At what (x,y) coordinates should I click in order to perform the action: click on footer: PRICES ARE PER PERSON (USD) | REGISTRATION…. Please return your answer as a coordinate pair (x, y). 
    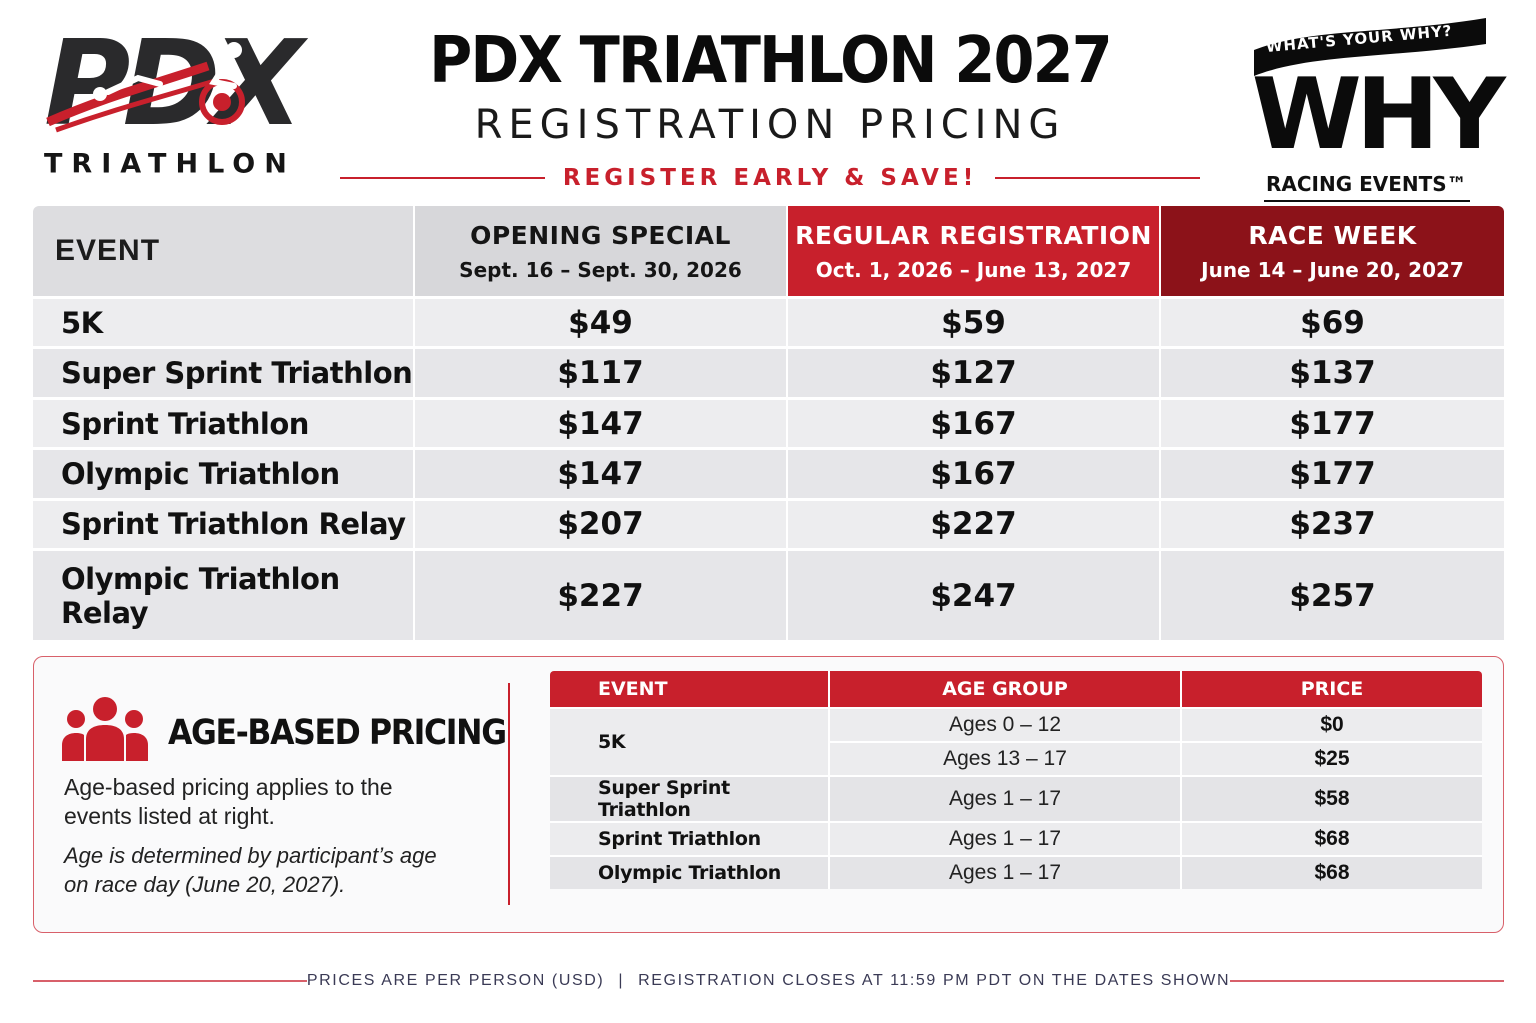
    Looking at the image, I should click on (768, 981).